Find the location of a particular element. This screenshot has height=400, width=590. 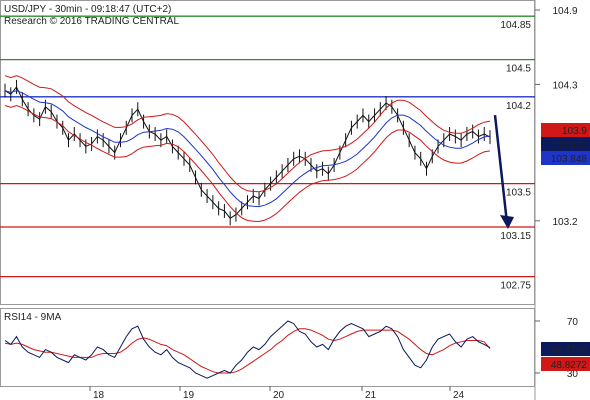

x-tick-label: 21 is located at coordinates (371, 395).